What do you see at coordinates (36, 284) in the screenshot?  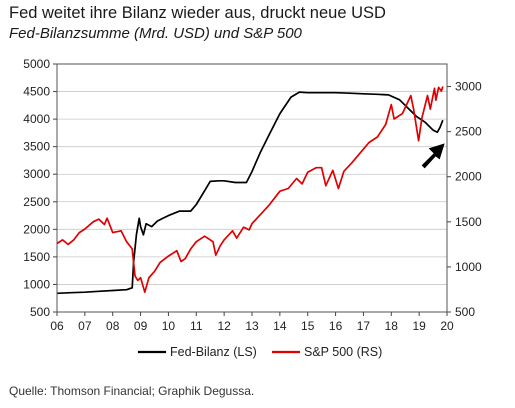 I see `y-left-tick-label: 1000` at bounding box center [36, 284].